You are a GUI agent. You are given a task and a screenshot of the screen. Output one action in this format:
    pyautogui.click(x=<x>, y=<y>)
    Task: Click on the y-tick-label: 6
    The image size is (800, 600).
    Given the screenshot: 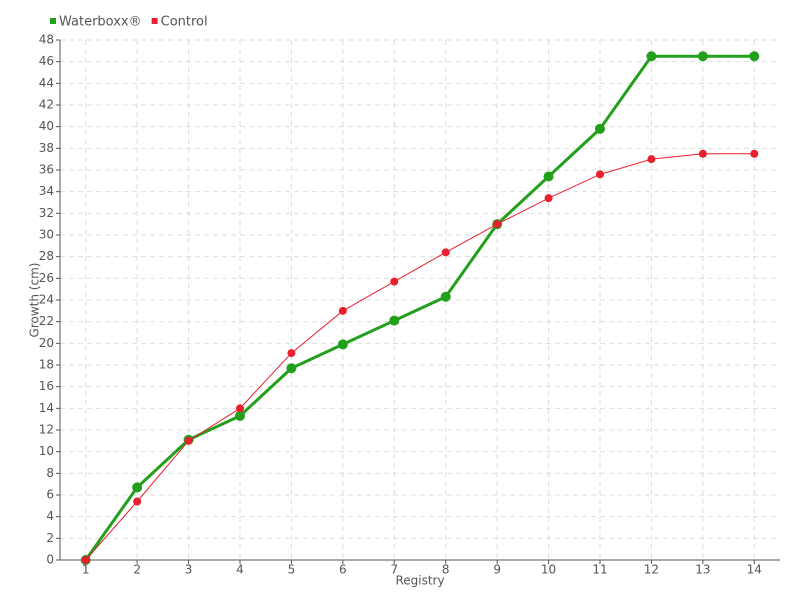 What is the action you would take?
    pyautogui.click(x=50, y=495)
    